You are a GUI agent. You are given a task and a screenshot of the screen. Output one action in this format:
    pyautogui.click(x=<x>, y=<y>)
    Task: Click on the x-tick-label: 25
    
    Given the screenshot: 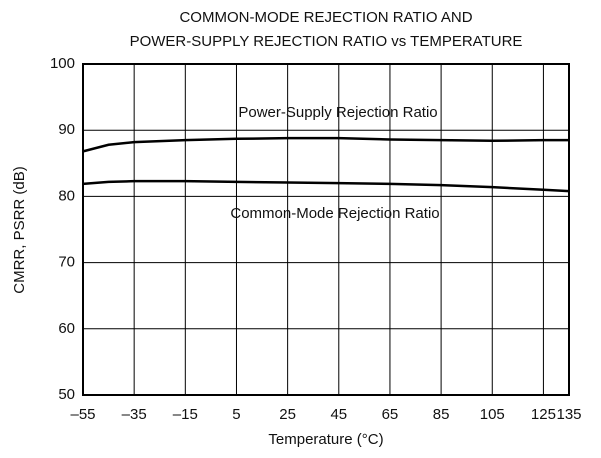 What is the action you would take?
    pyautogui.click(x=287, y=414)
    